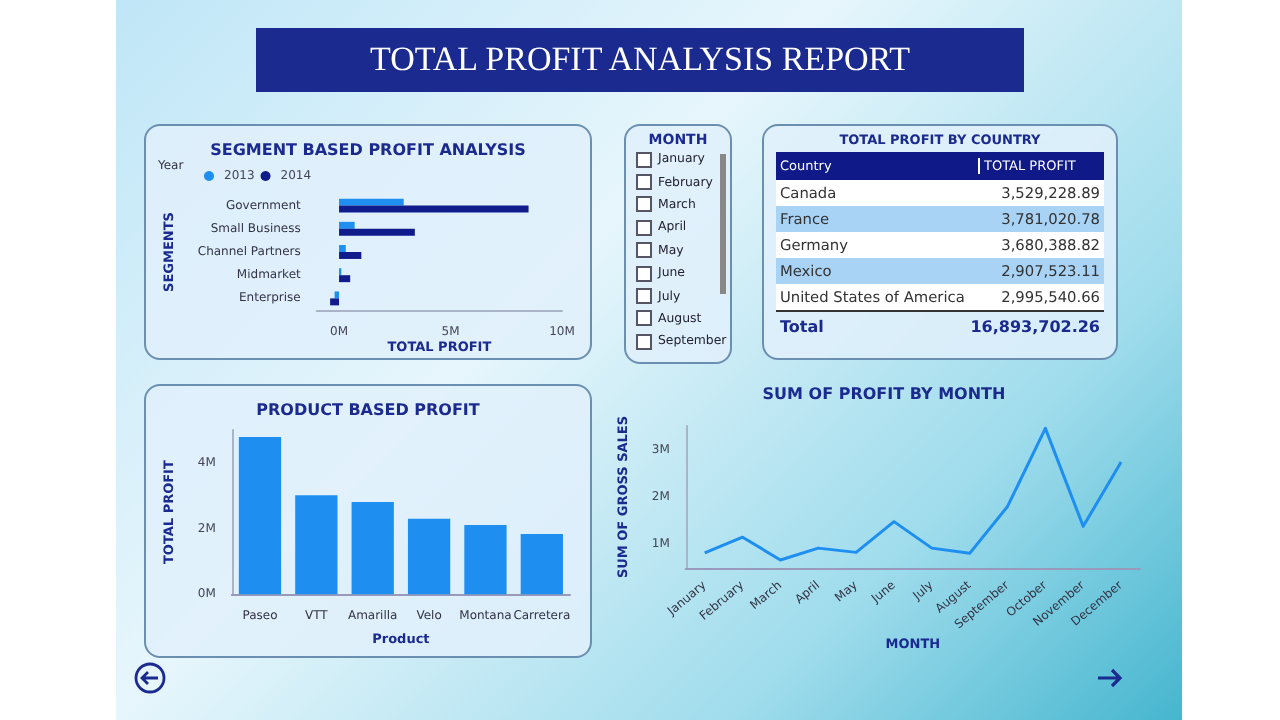 Image resolution: width=1280 pixels, height=720 pixels. I want to click on text: Total, so click(802, 326).